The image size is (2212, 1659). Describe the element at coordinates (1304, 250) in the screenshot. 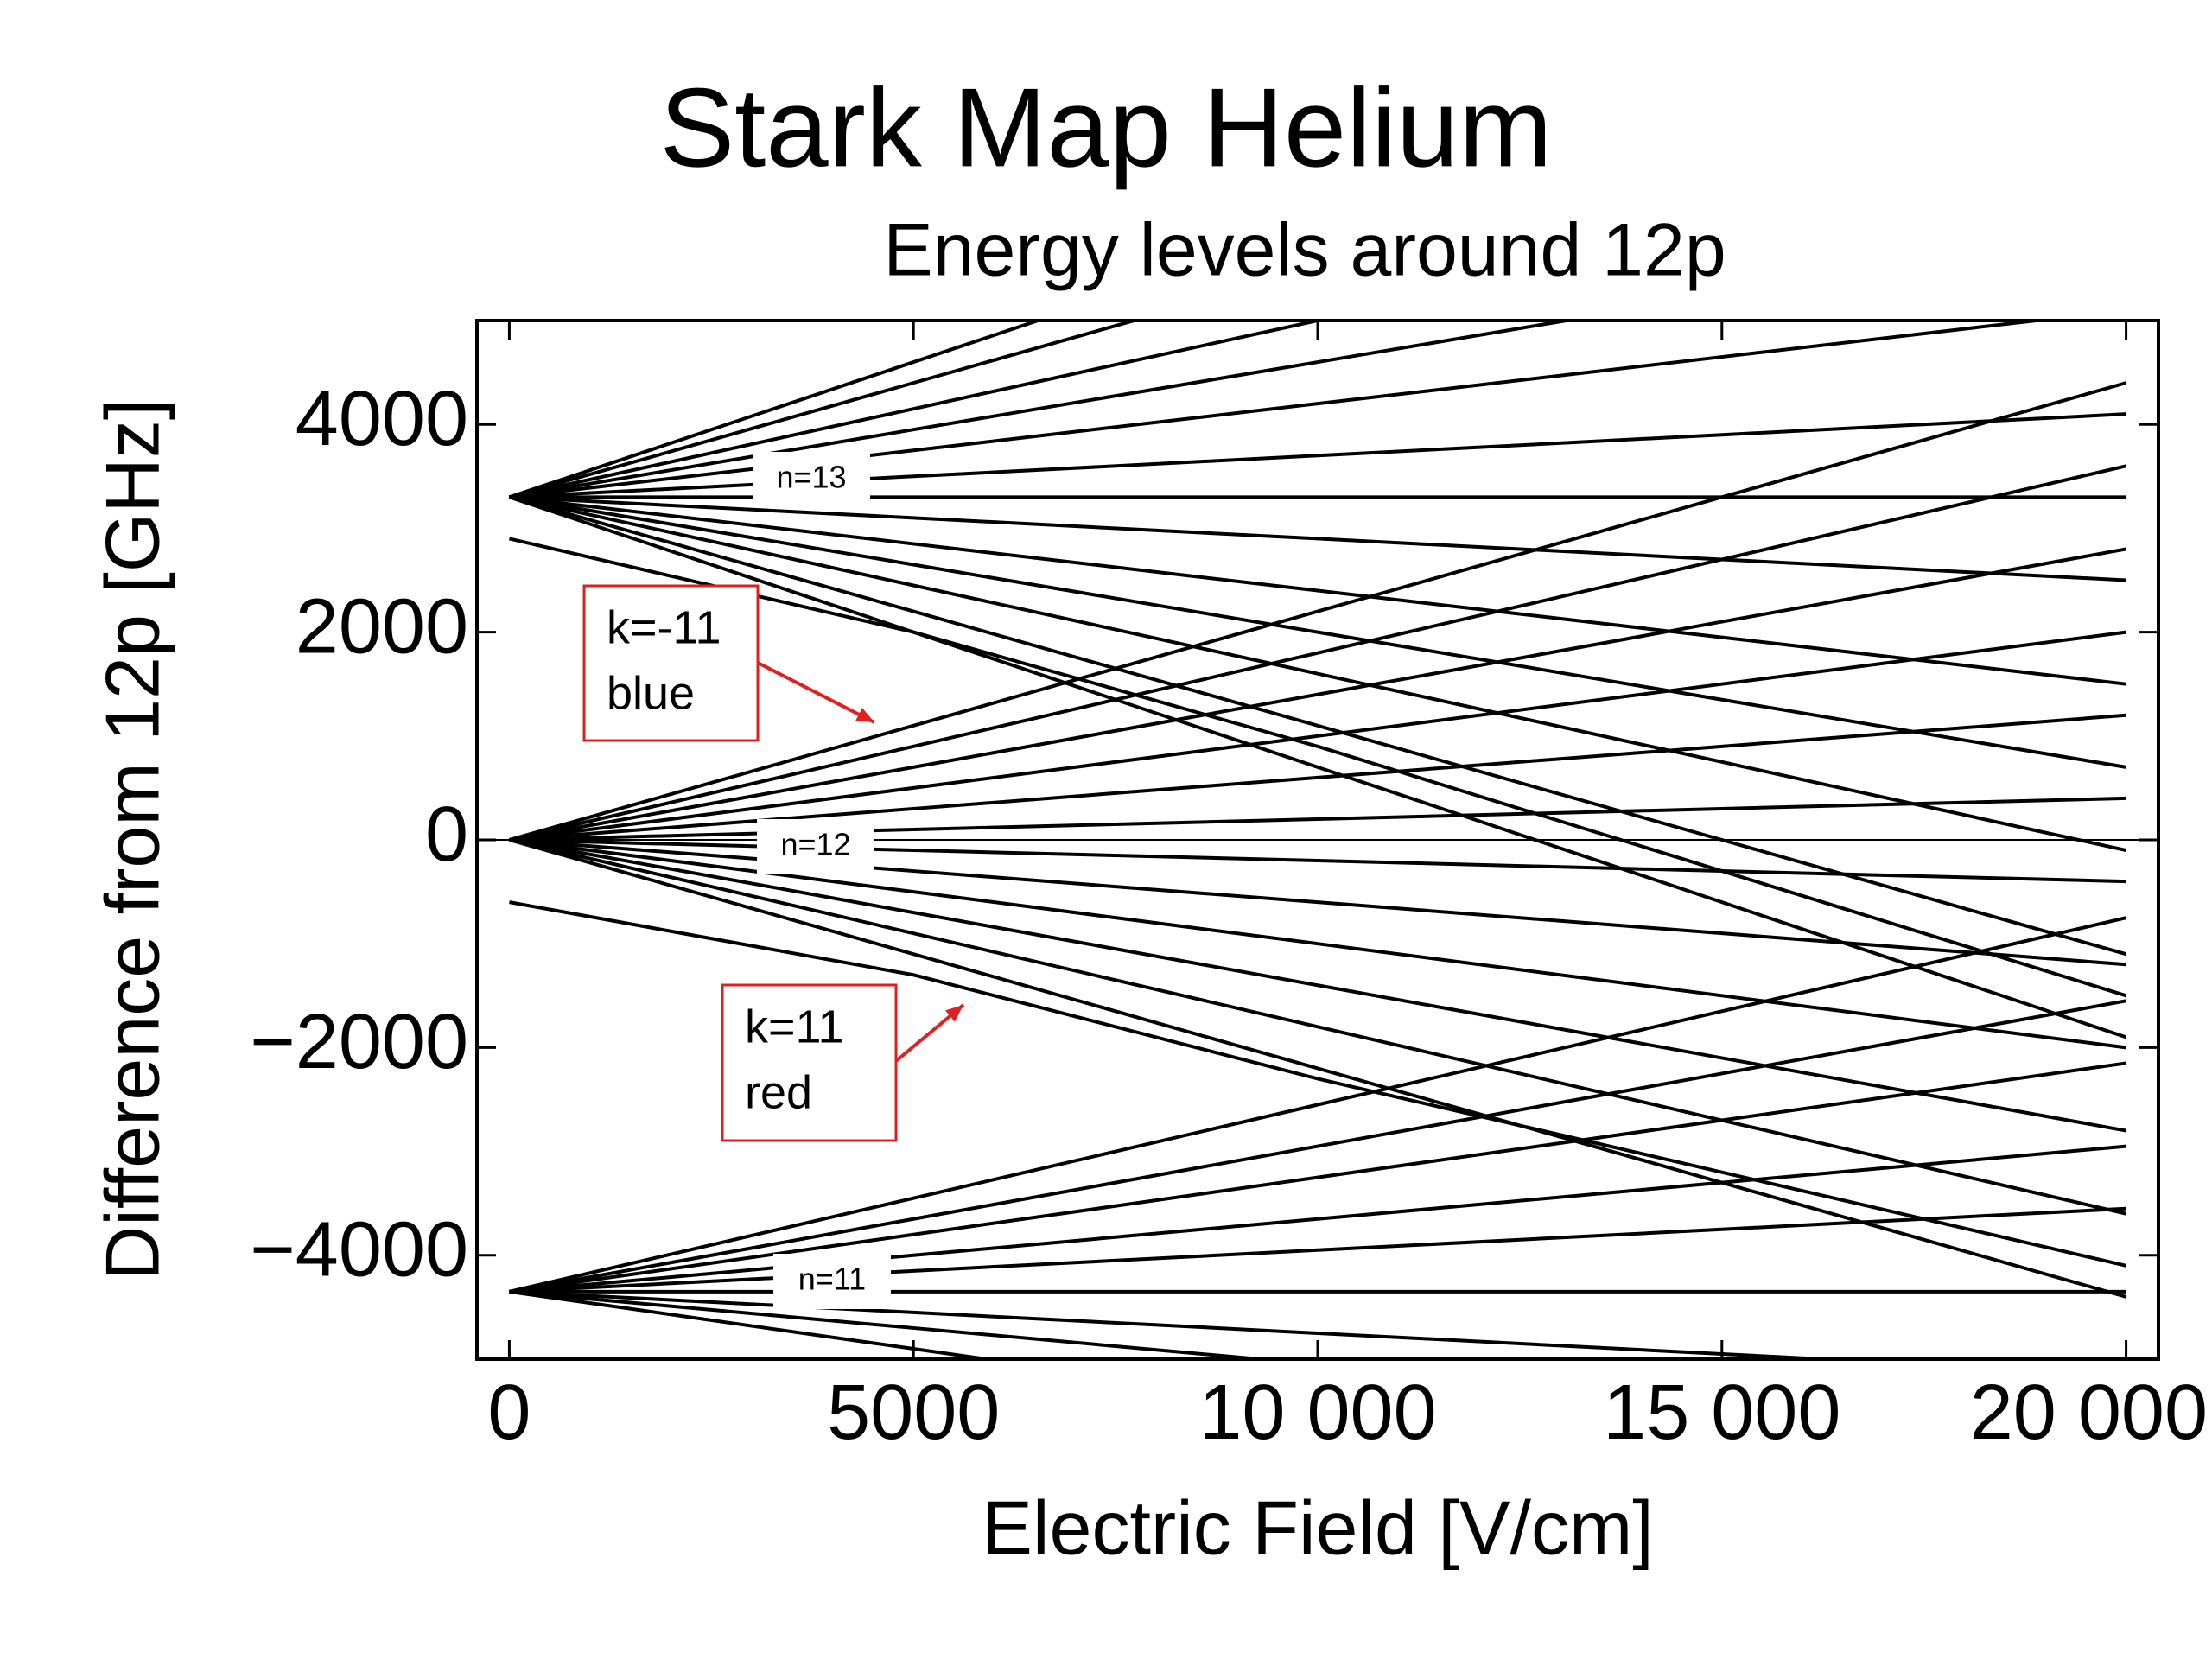

I see `chart-subtitle: Energy levels around 12p` at that location.